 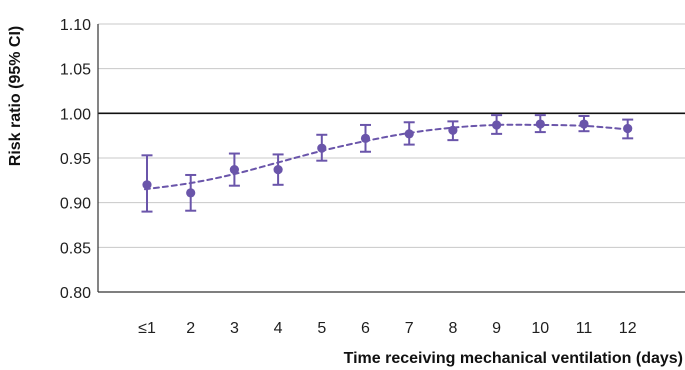 I want to click on x-tick-label: 11, so click(x=584, y=328).